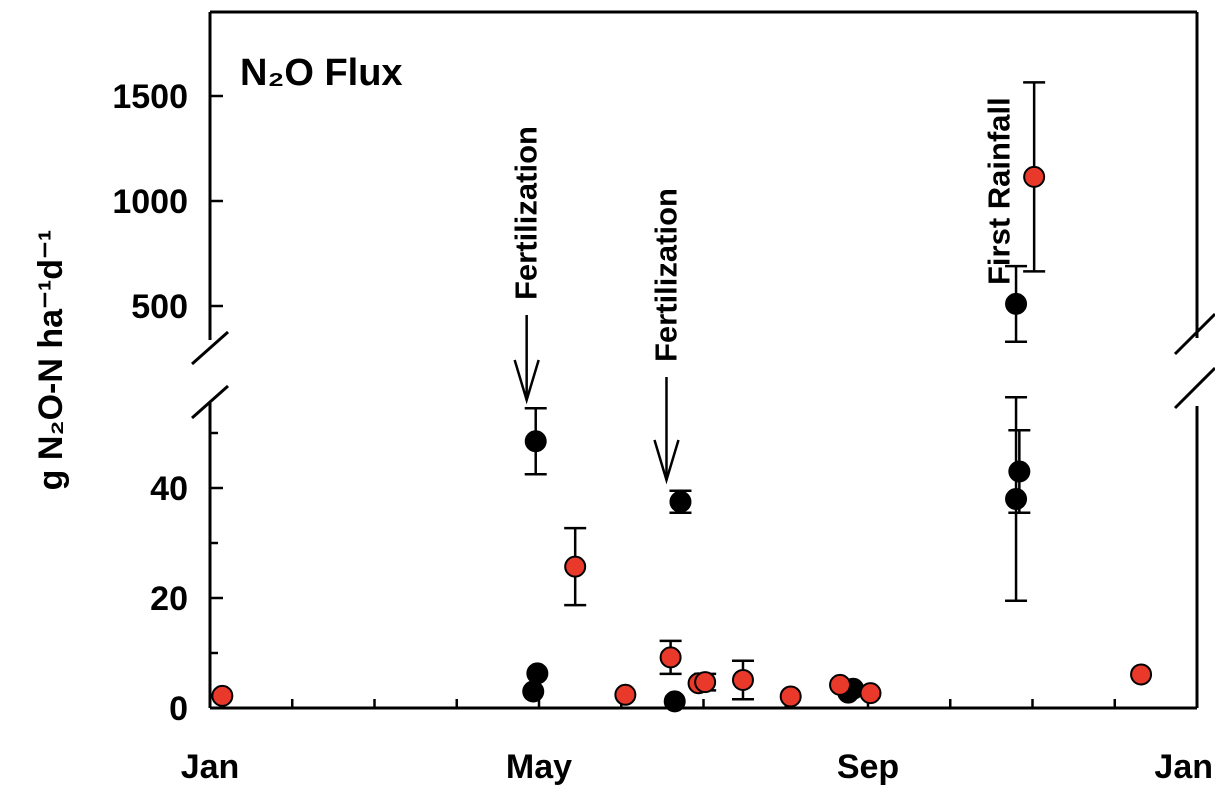 The image size is (1215, 785). What do you see at coordinates (169, 489) in the screenshot?
I see `y-tick-label: 40` at bounding box center [169, 489].